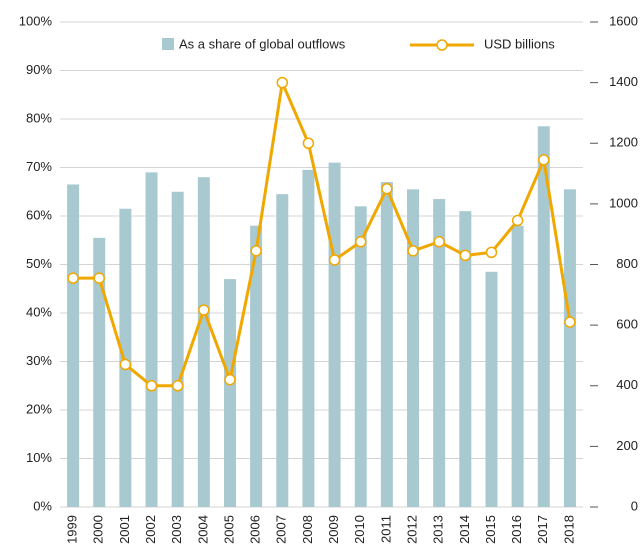  What do you see at coordinates (623, 142) in the screenshot?
I see `y2-tick-label: 1200` at bounding box center [623, 142].